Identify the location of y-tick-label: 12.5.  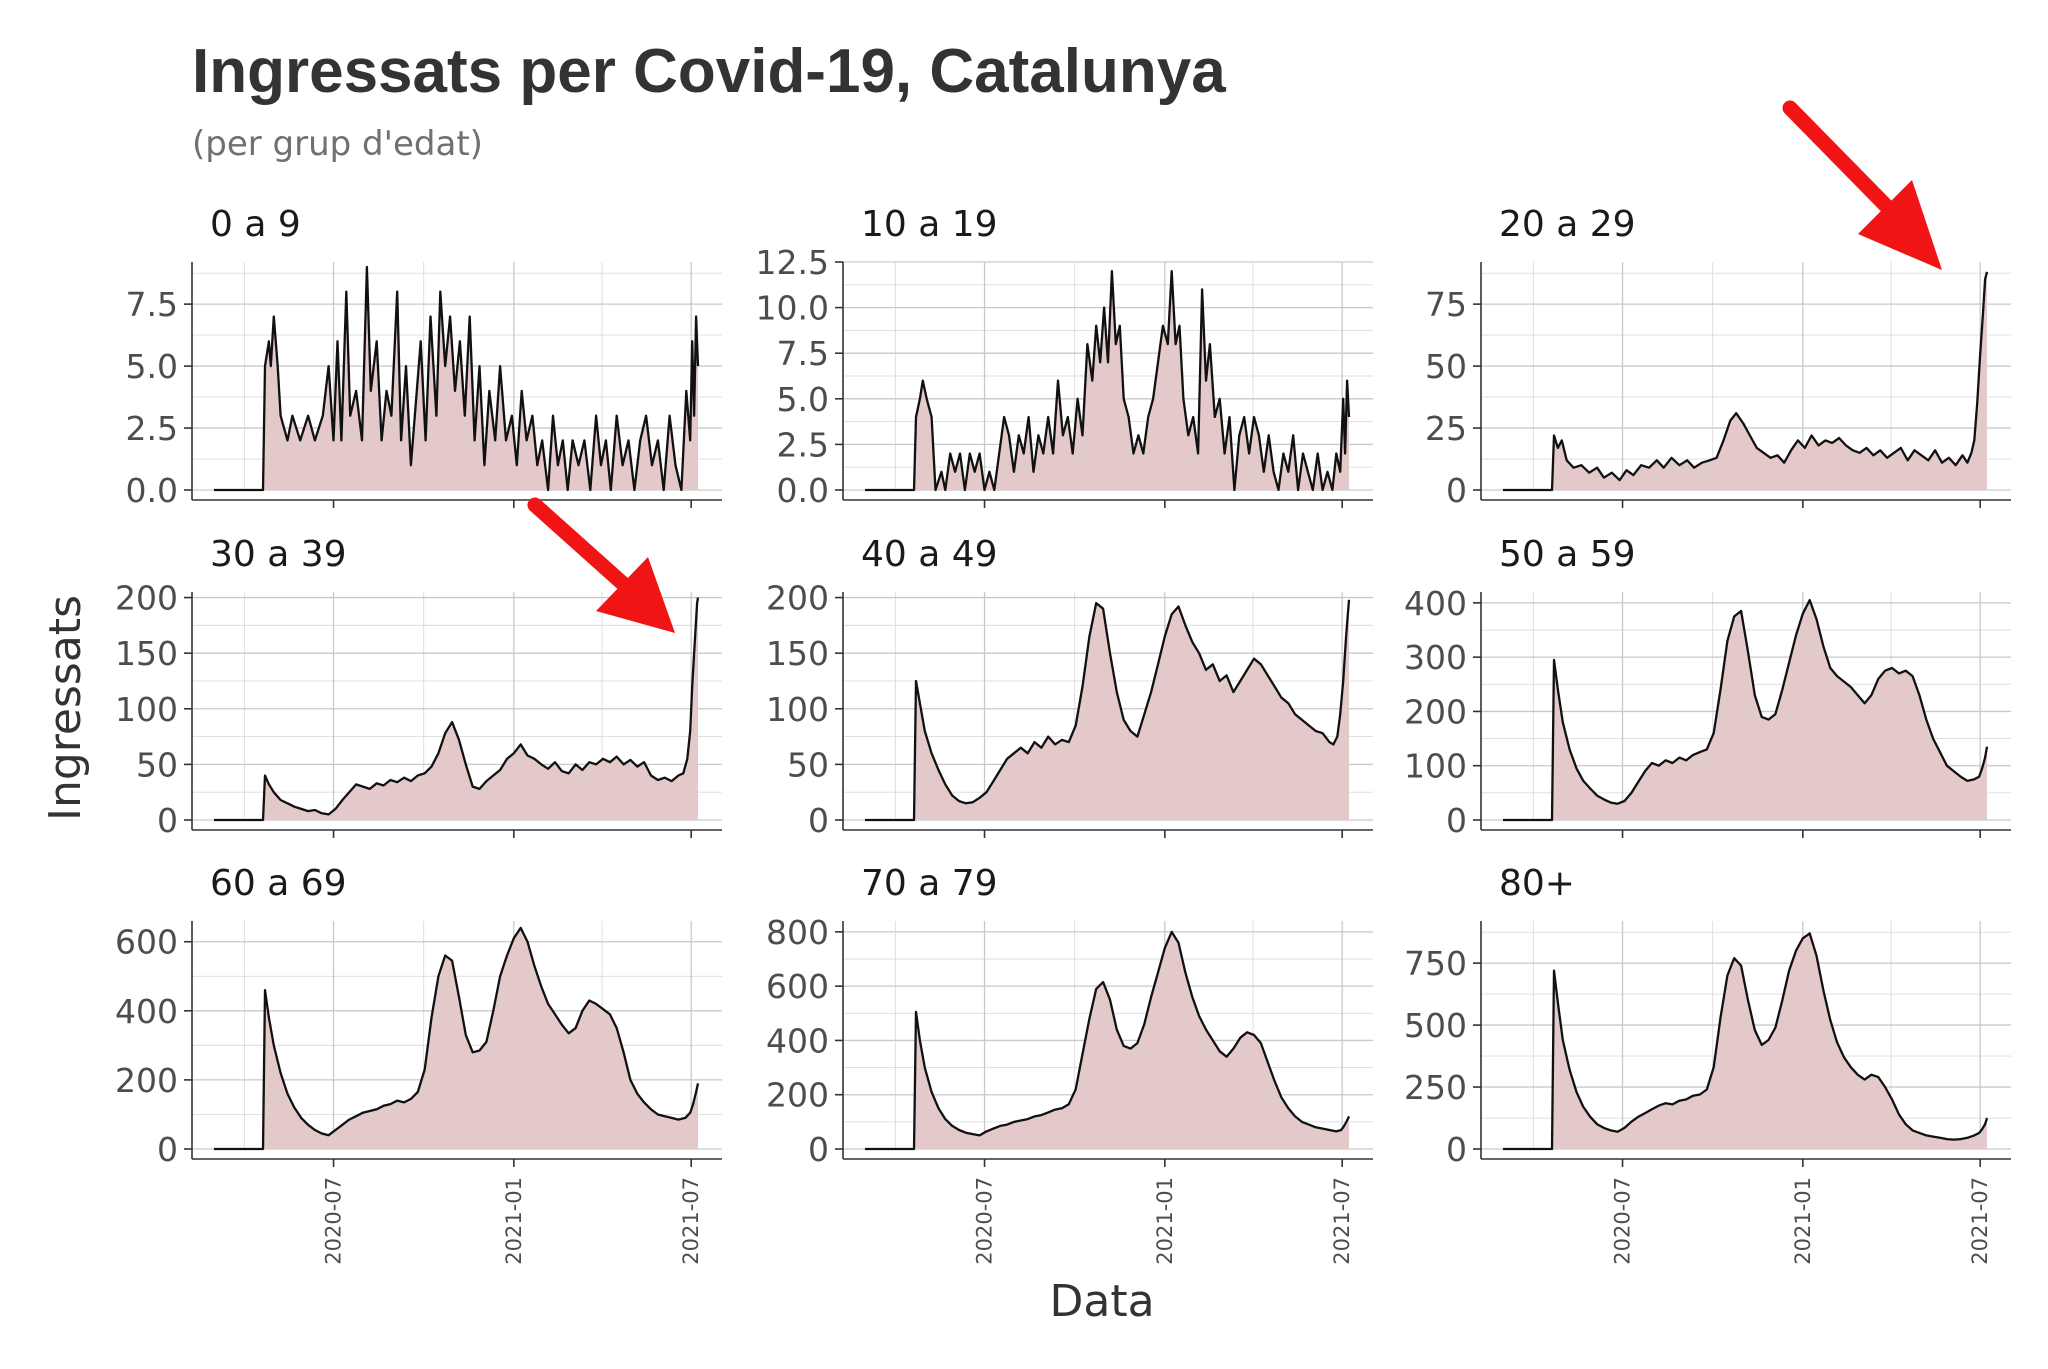
(792, 262).